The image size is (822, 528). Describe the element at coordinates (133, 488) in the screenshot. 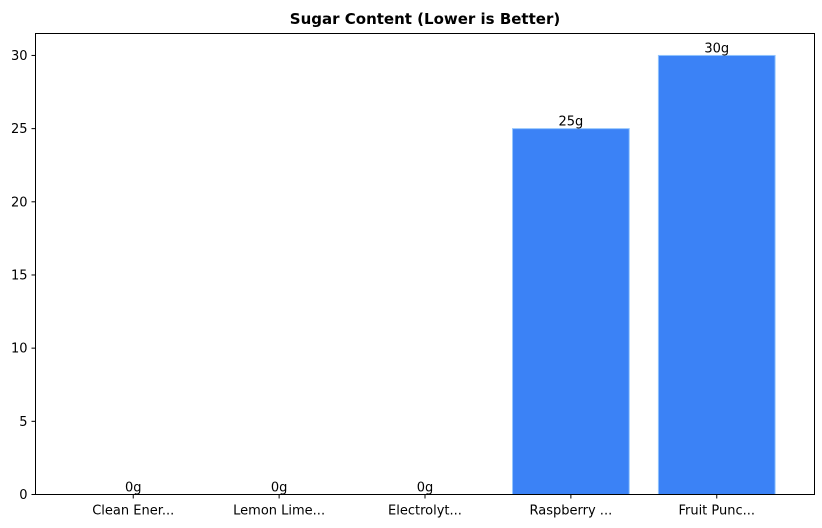

I see `bar-value-label-0: 0g` at that location.